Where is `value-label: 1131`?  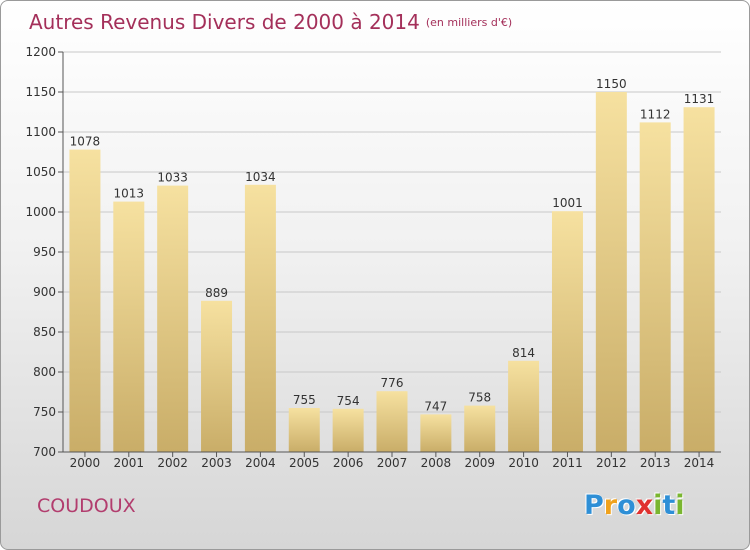 value-label: 1131 is located at coordinates (699, 99).